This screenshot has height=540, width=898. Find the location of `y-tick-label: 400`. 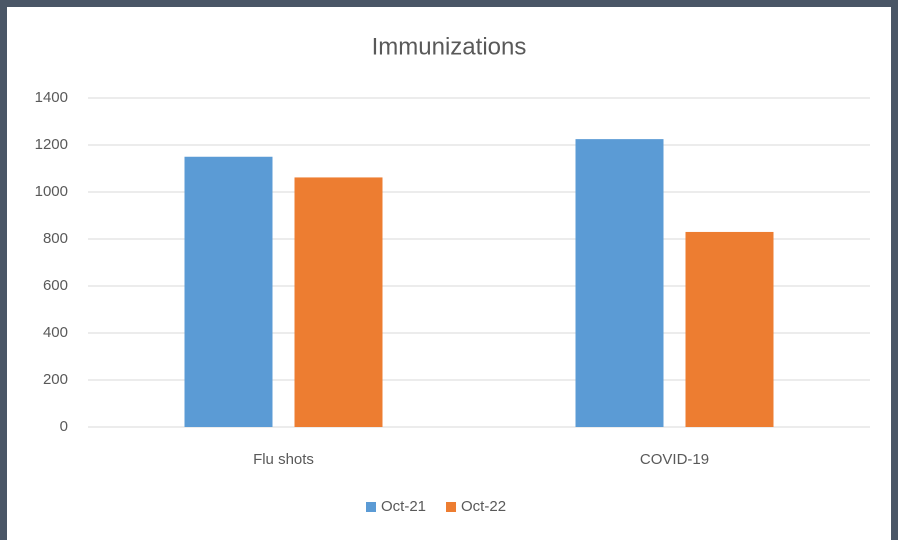

y-tick-label: 400 is located at coordinates (55, 332).